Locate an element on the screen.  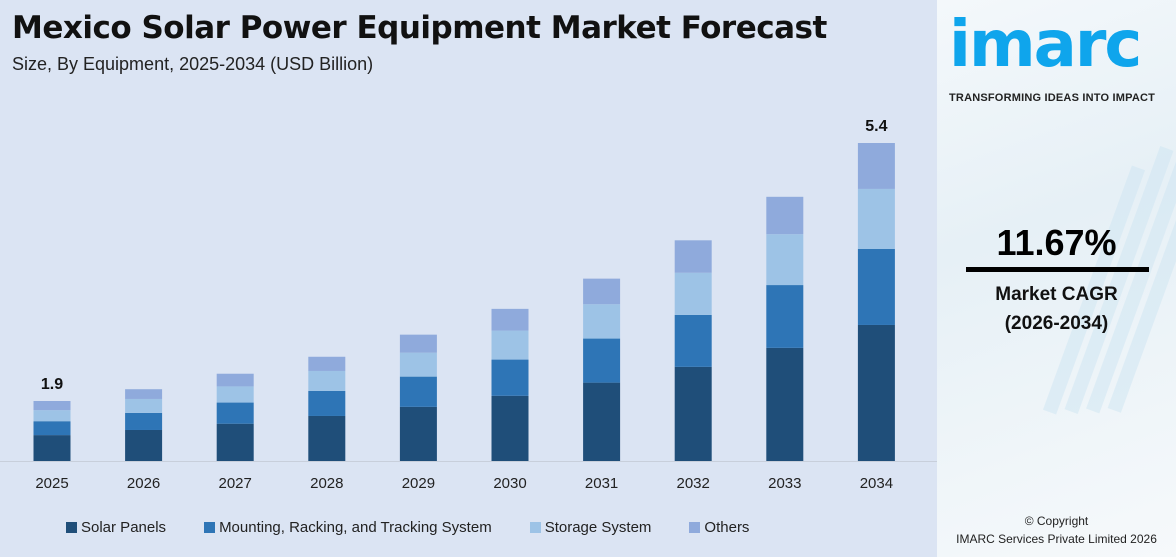
x-tick-label: 2030 is located at coordinates (509, 483).